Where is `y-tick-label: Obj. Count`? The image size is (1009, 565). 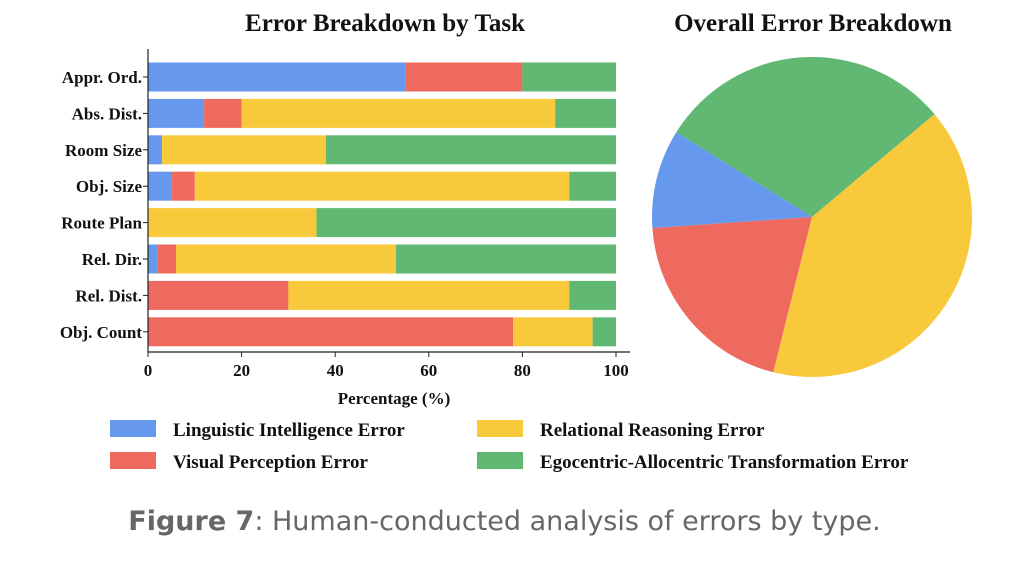 y-tick-label: Obj. Count is located at coordinates (101, 332).